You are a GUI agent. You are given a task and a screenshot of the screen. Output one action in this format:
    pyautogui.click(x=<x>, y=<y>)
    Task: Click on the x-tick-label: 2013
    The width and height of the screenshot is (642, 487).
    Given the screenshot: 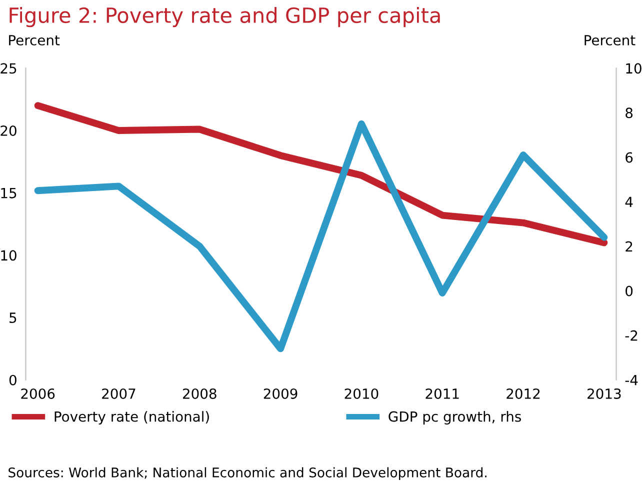 What is the action you would take?
    pyautogui.click(x=604, y=393)
    